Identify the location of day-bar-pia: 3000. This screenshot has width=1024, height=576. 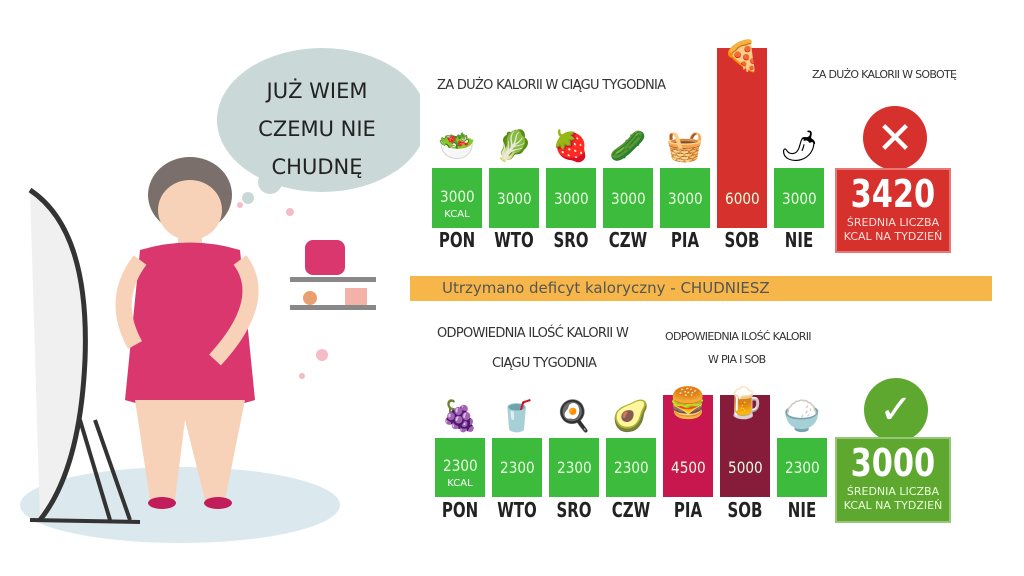
(685, 198).